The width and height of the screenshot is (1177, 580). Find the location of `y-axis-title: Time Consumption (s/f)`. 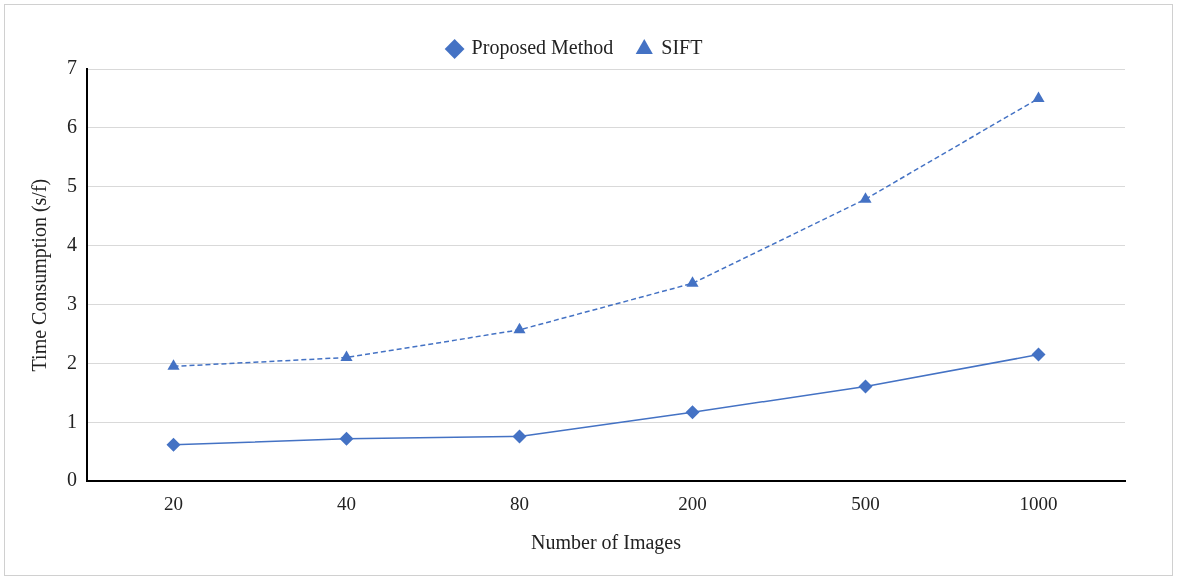

y-axis-title: Time Consumption (s/f) is located at coordinates (40, 275).